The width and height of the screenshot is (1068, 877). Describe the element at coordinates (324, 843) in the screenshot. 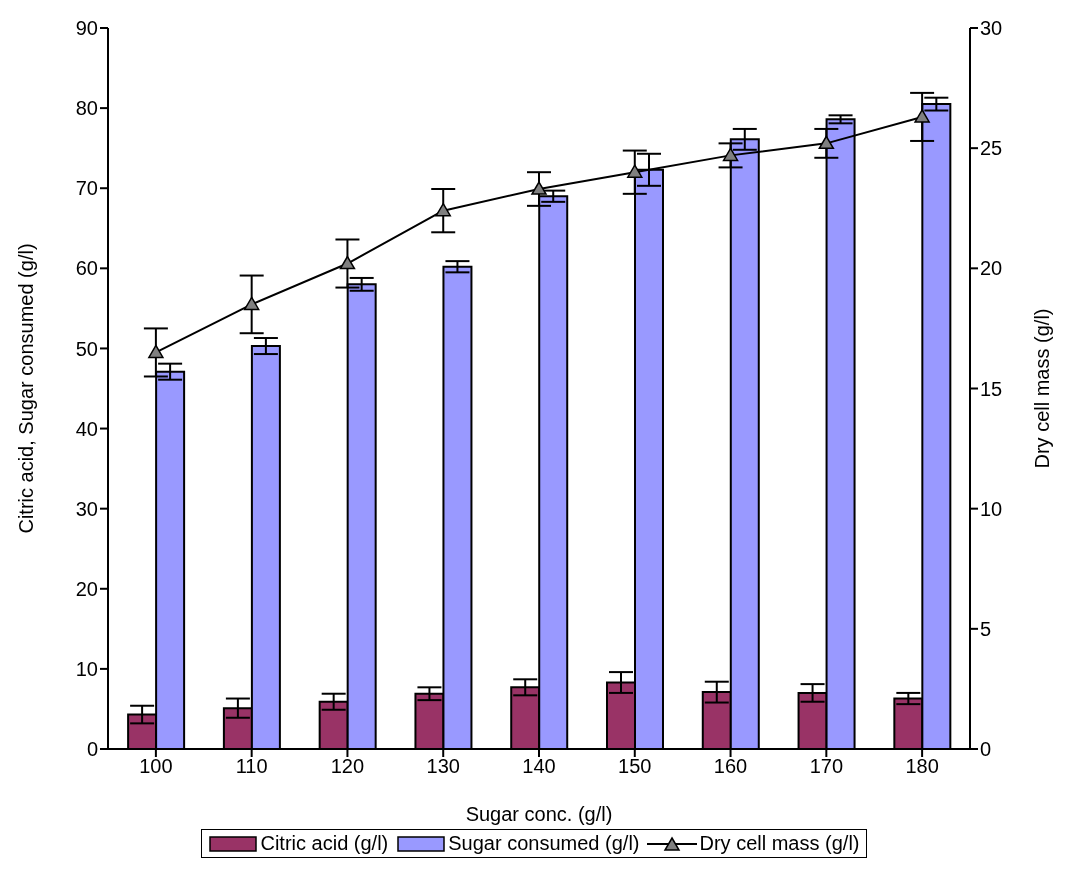

I see `legend-label: Citric acid (g/l)` at that location.